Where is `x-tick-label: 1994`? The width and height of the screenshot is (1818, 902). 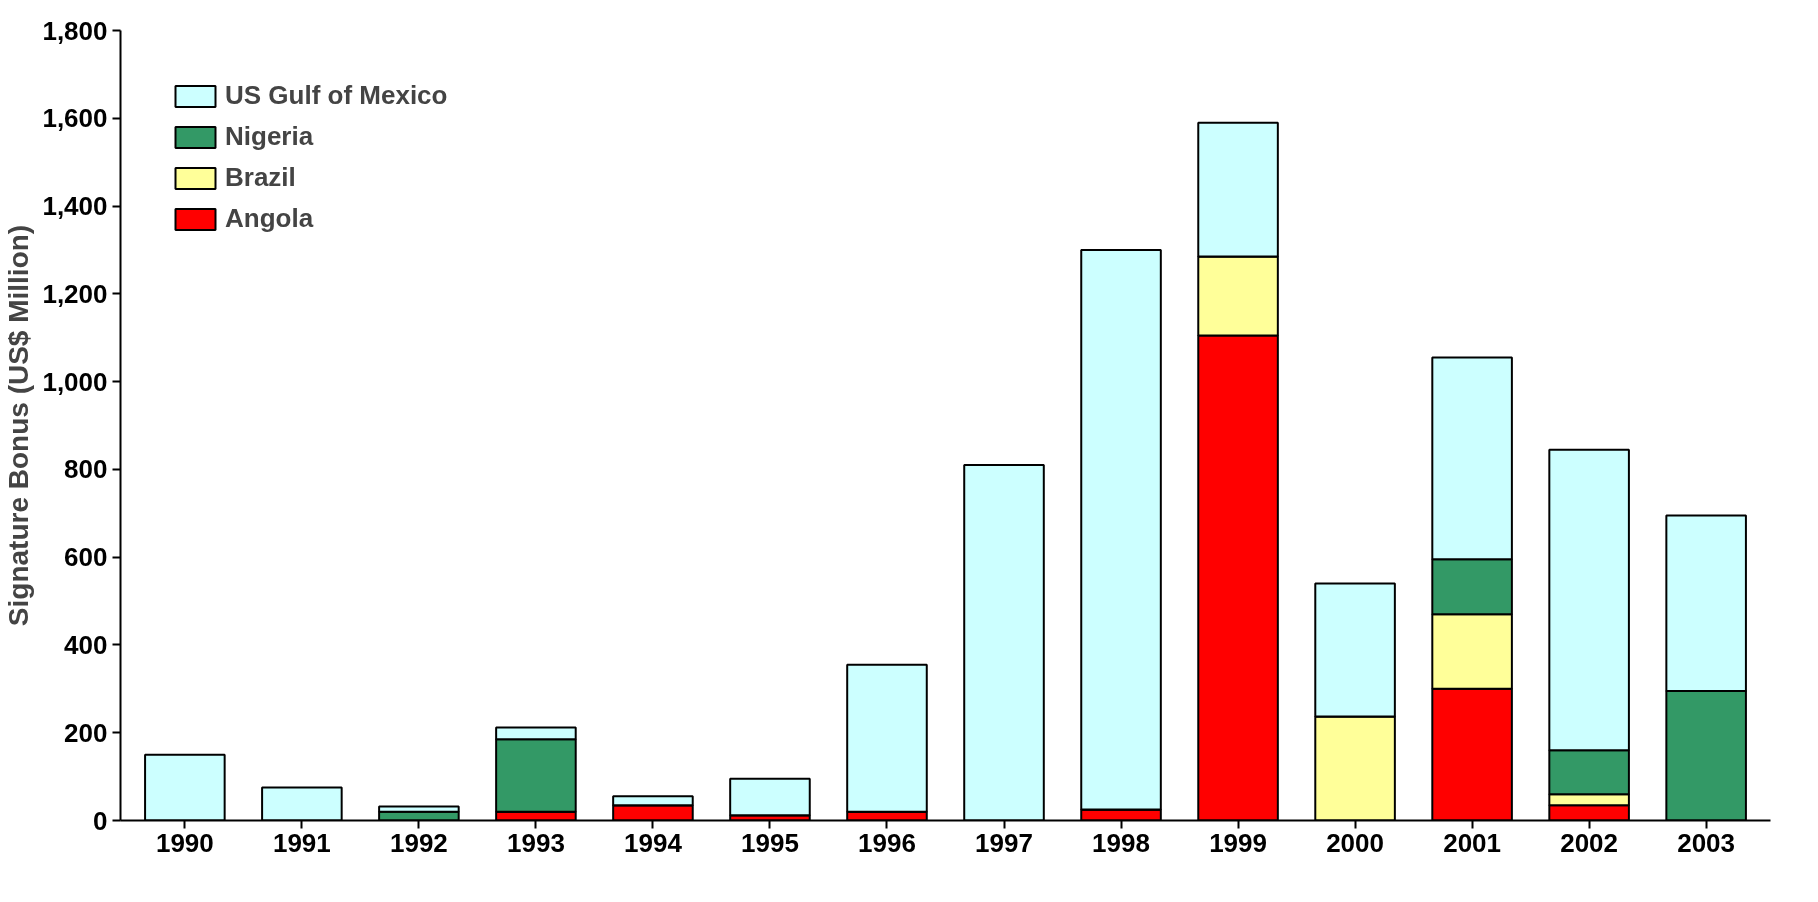 x-tick-label: 1994 is located at coordinates (653, 842).